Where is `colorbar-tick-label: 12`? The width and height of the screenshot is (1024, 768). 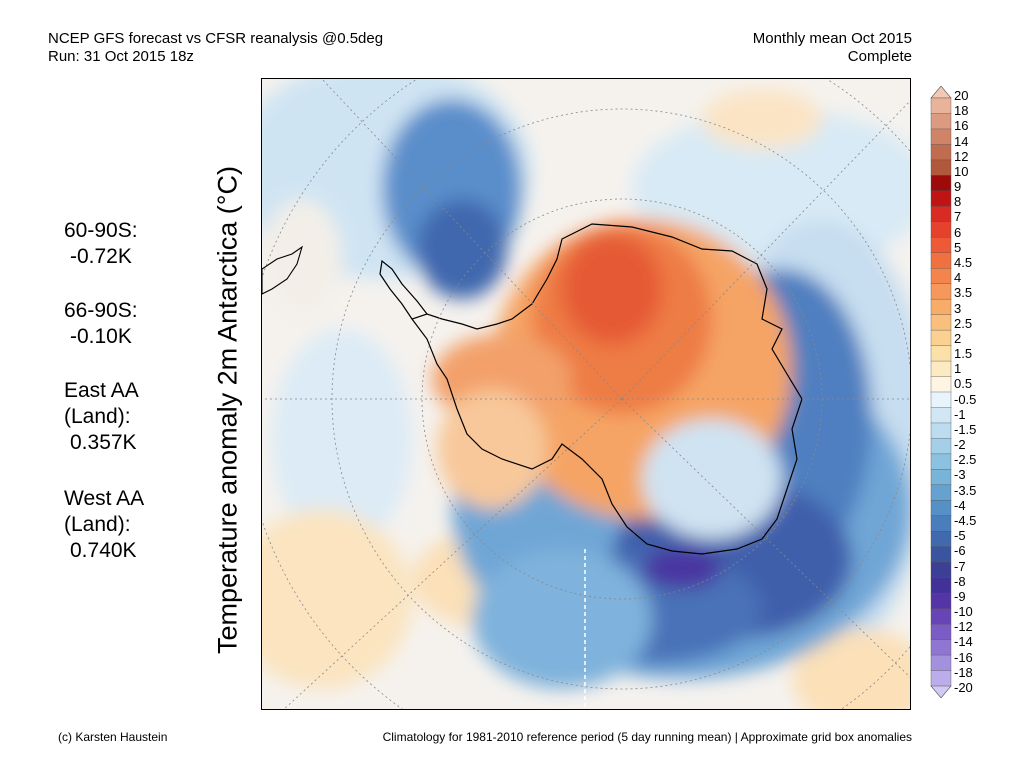 colorbar-tick-label: 12 is located at coordinates (961, 156).